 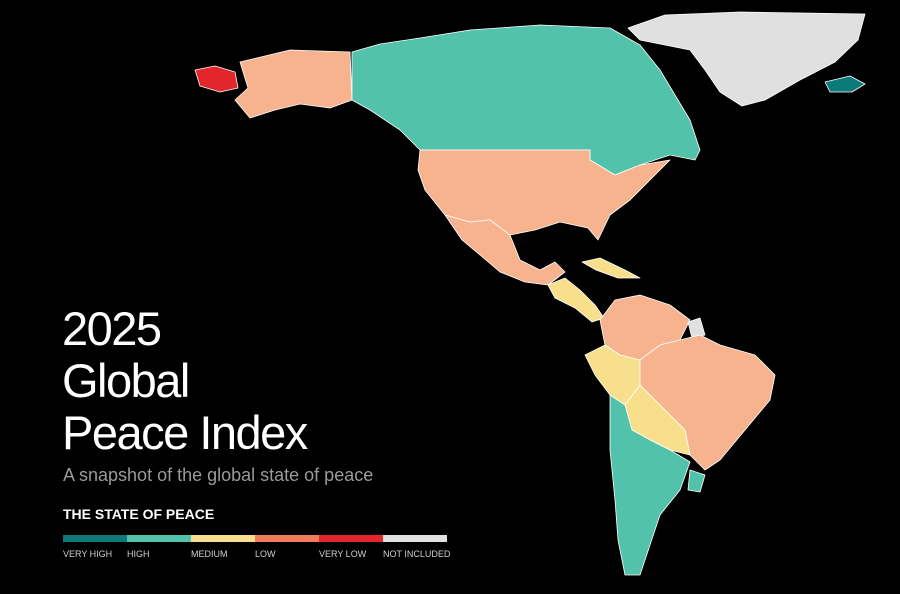 I want to click on alaska, so click(x=293, y=84).